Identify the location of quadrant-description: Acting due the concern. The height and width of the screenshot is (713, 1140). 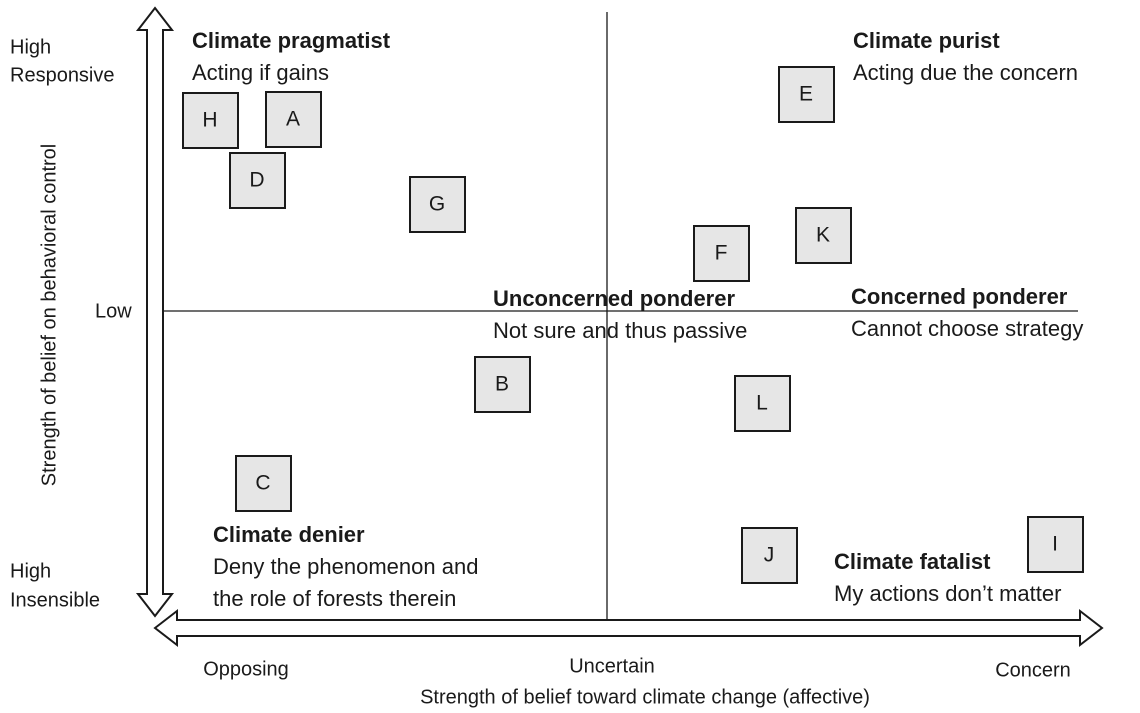
(965, 72).